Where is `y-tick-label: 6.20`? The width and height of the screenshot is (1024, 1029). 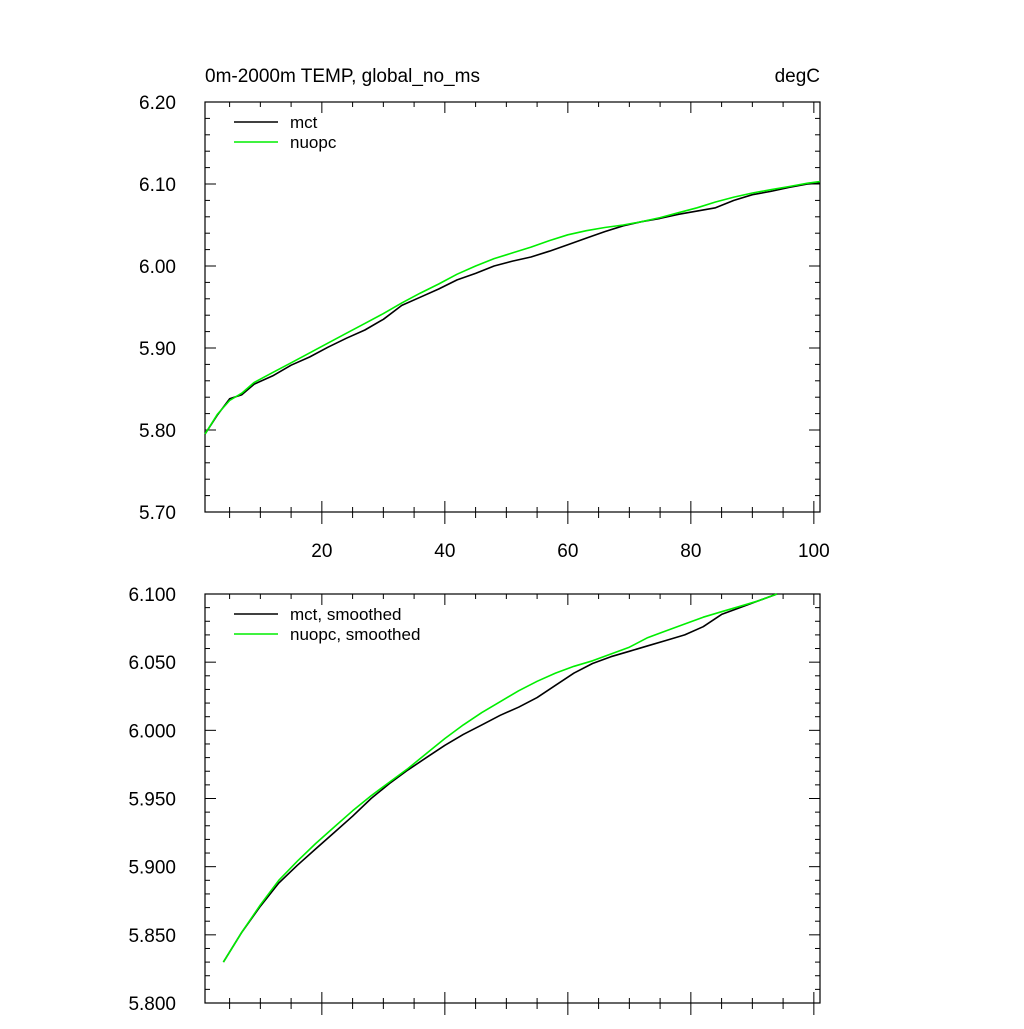 y-tick-label: 6.20 is located at coordinates (157, 103).